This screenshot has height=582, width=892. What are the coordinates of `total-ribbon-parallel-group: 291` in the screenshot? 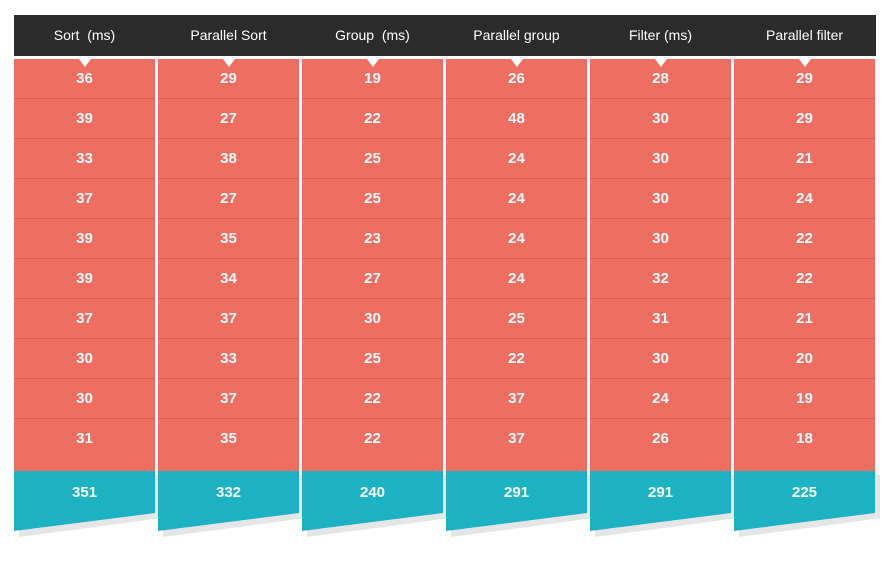 It's located at (519, 506).